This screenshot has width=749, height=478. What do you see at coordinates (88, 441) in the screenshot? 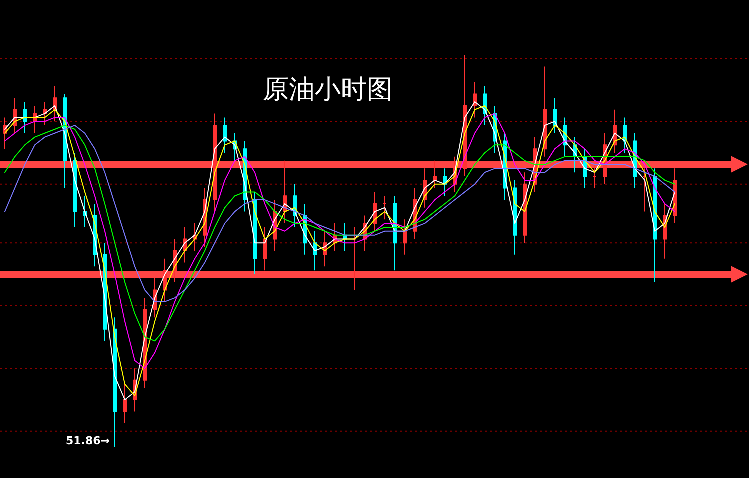
I see `annotation: 51.86→` at bounding box center [88, 441].